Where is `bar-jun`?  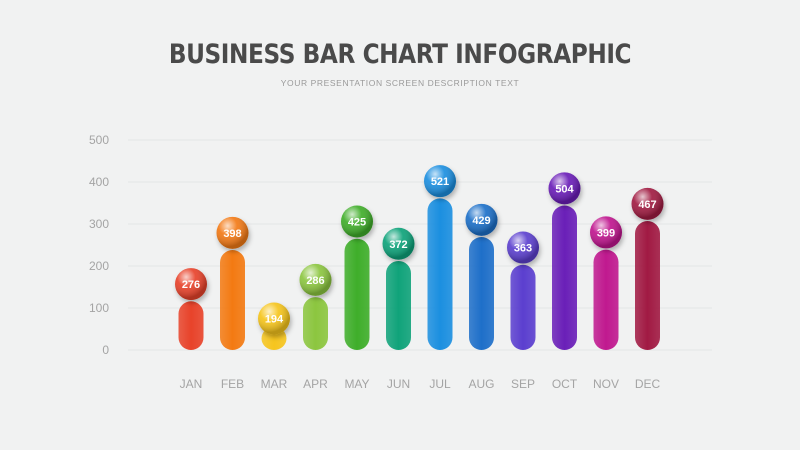 bar-jun is located at coordinates (398, 305).